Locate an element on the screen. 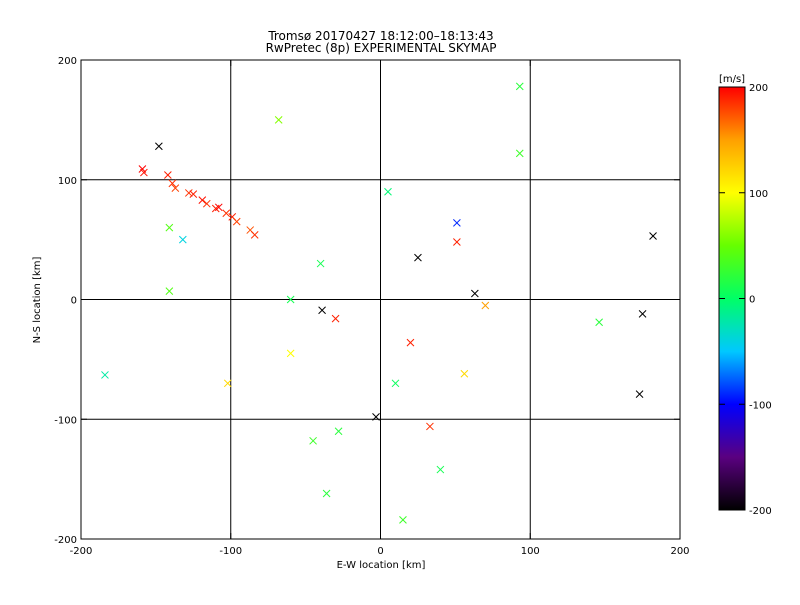 The height and width of the screenshot is (605, 800). y-axis-label: N-S location [km] is located at coordinates (37, 300).